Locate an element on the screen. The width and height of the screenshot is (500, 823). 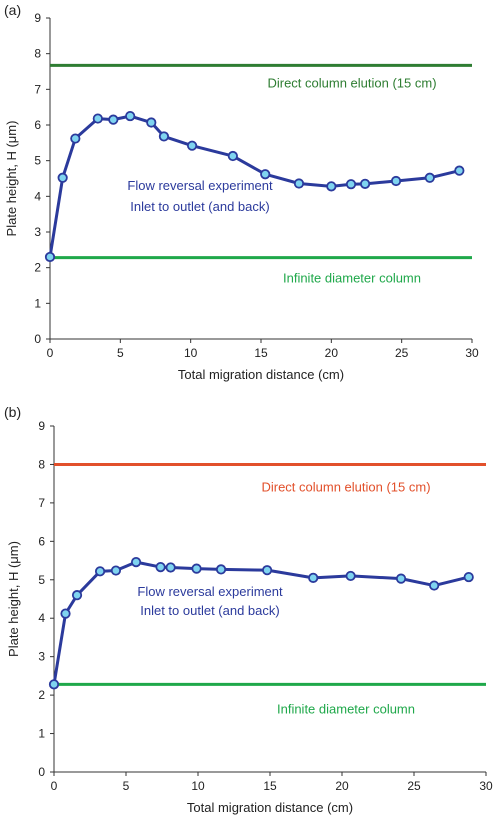
panel-label-b: (b) is located at coordinates (13, 412).